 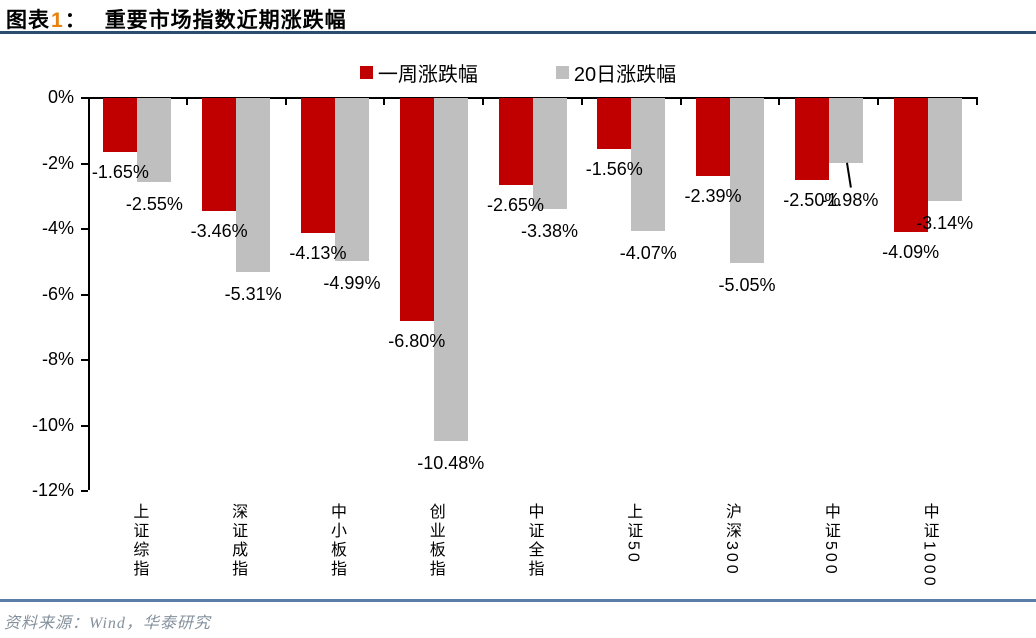 I want to click on data-label-week: -1.65%, so click(x=120, y=172).